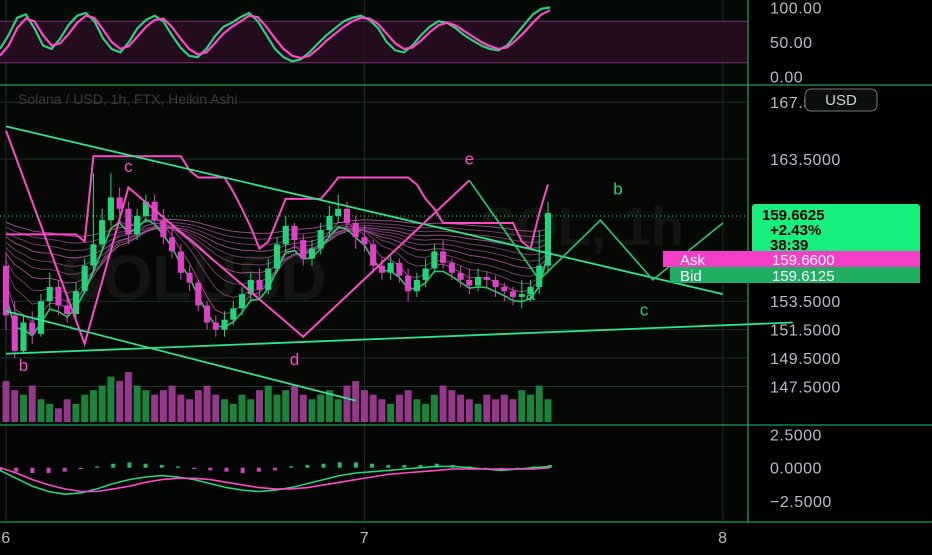 The image size is (932, 555). What do you see at coordinates (805, 302) in the screenshot?
I see `y-tick-label: 153.5000` at bounding box center [805, 302].